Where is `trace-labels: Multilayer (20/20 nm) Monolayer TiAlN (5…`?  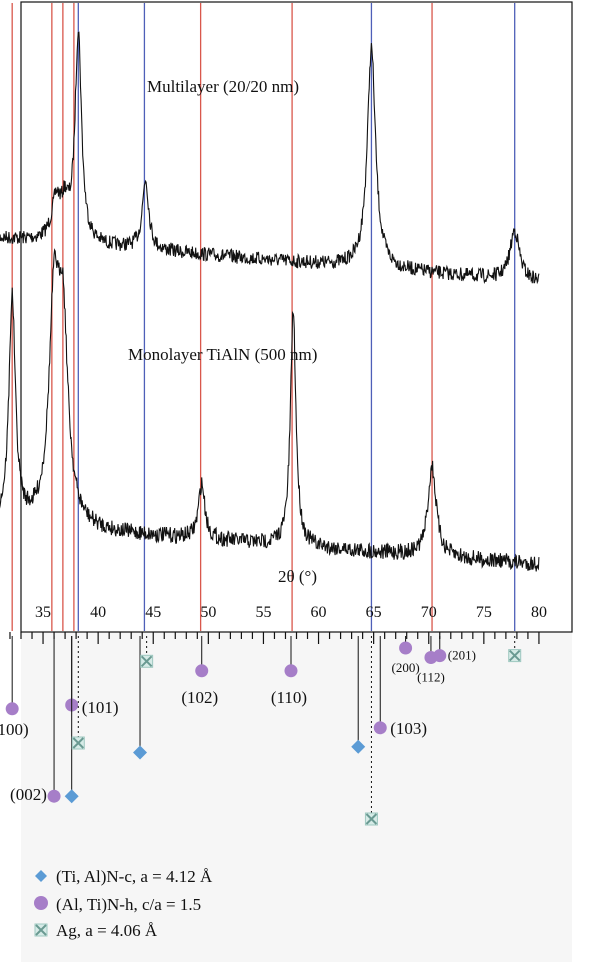
trace-labels: Multilayer (20/20 nm) Monolayer TiAlN (5… is located at coordinates (222, 220).